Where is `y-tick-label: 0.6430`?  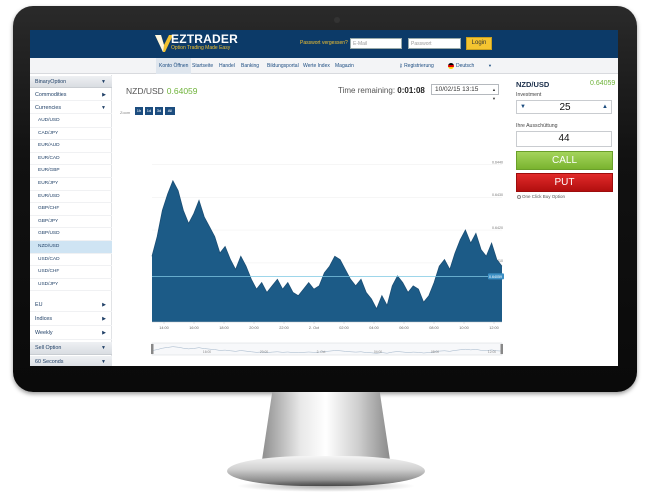
y-tick-label: 0.6430 is located at coordinates (497, 195).